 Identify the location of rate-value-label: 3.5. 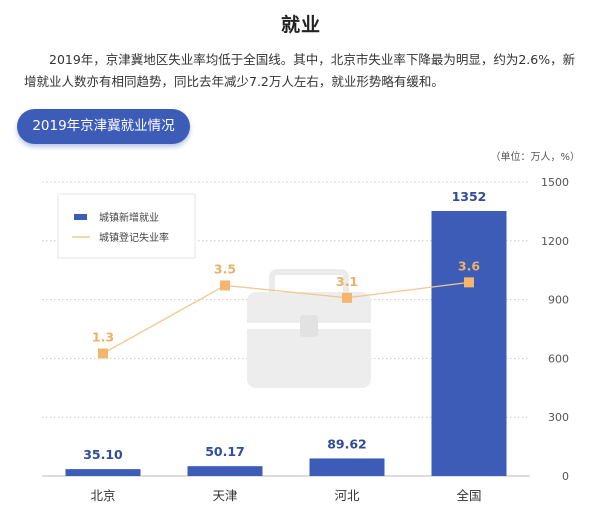
(225, 268).